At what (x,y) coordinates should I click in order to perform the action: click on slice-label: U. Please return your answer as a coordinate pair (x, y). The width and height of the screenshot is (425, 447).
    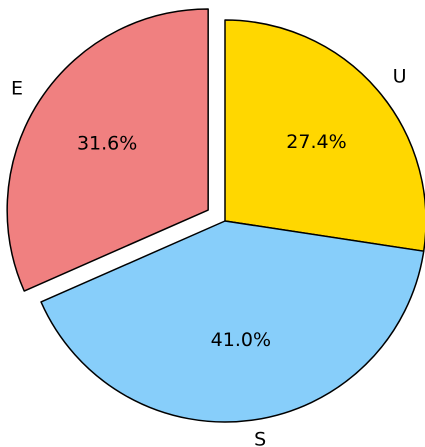
    Looking at the image, I should click on (400, 76).